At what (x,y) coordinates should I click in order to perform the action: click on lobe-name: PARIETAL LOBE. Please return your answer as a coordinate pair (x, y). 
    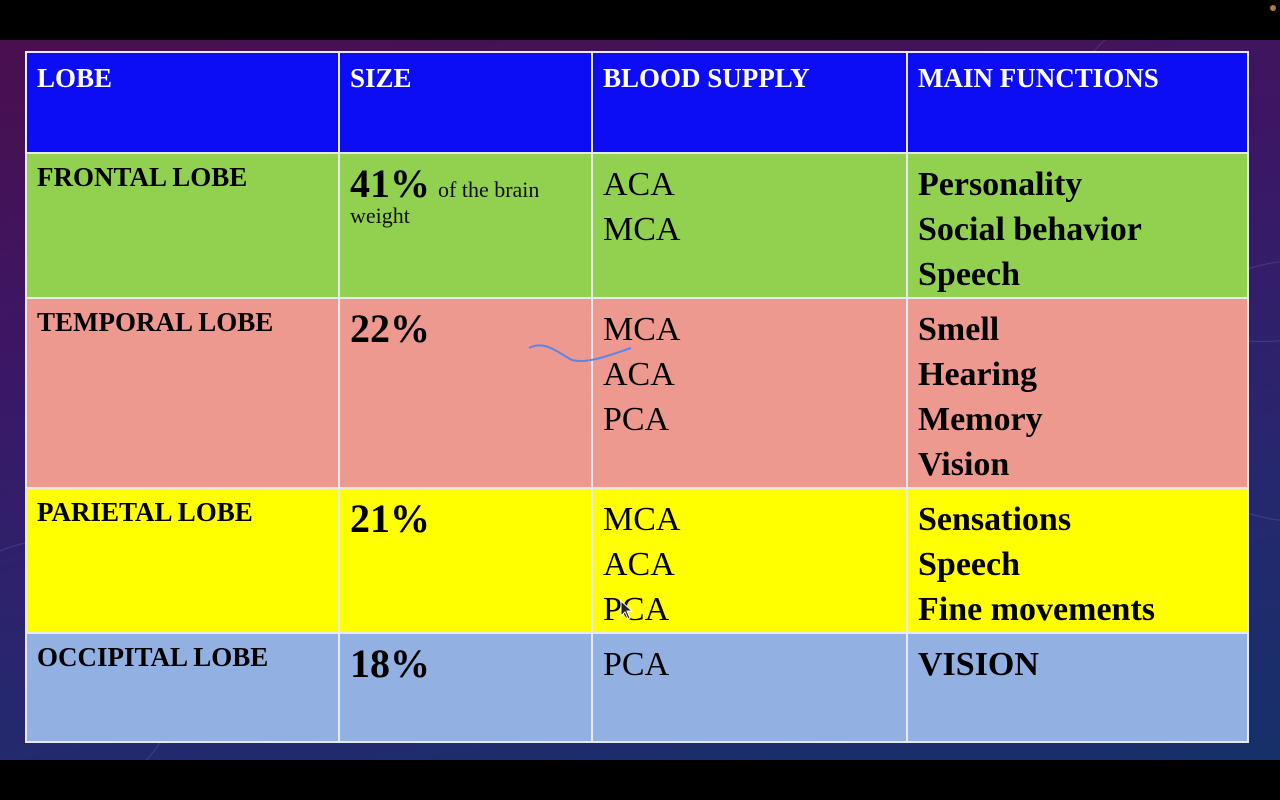
    Looking at the image, I should click on (145, 512).